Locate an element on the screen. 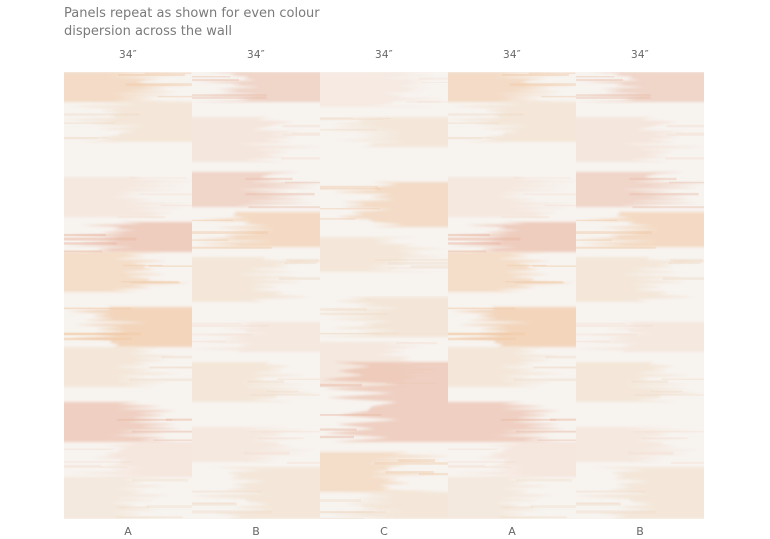 Image resolution: width=770 pixels, height=539 pixels. panel-3-letter: C is located at coordinates (384, 531).